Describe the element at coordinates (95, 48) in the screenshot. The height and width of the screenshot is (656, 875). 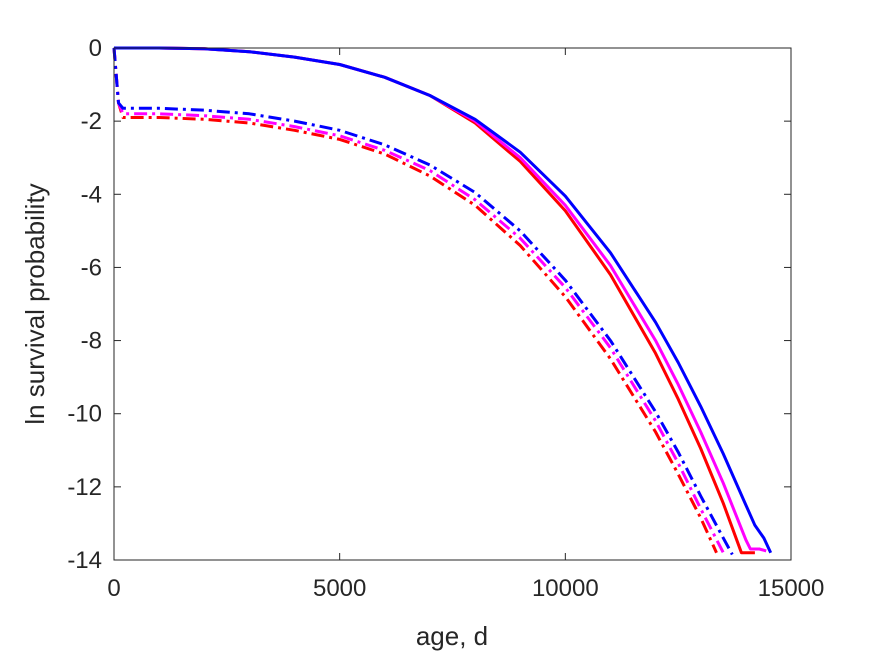
I see `y-tick-label: 0` at that location.